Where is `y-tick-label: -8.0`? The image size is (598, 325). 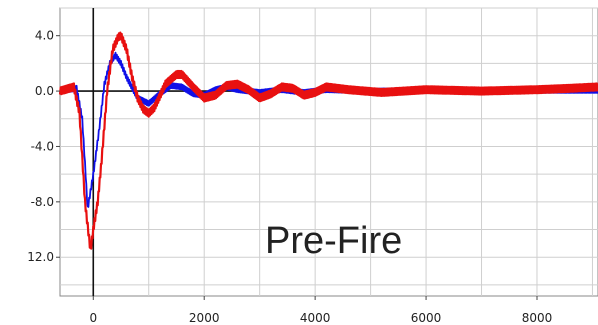
y-tick-label: -8.0 is located at coordinates (42, 202).